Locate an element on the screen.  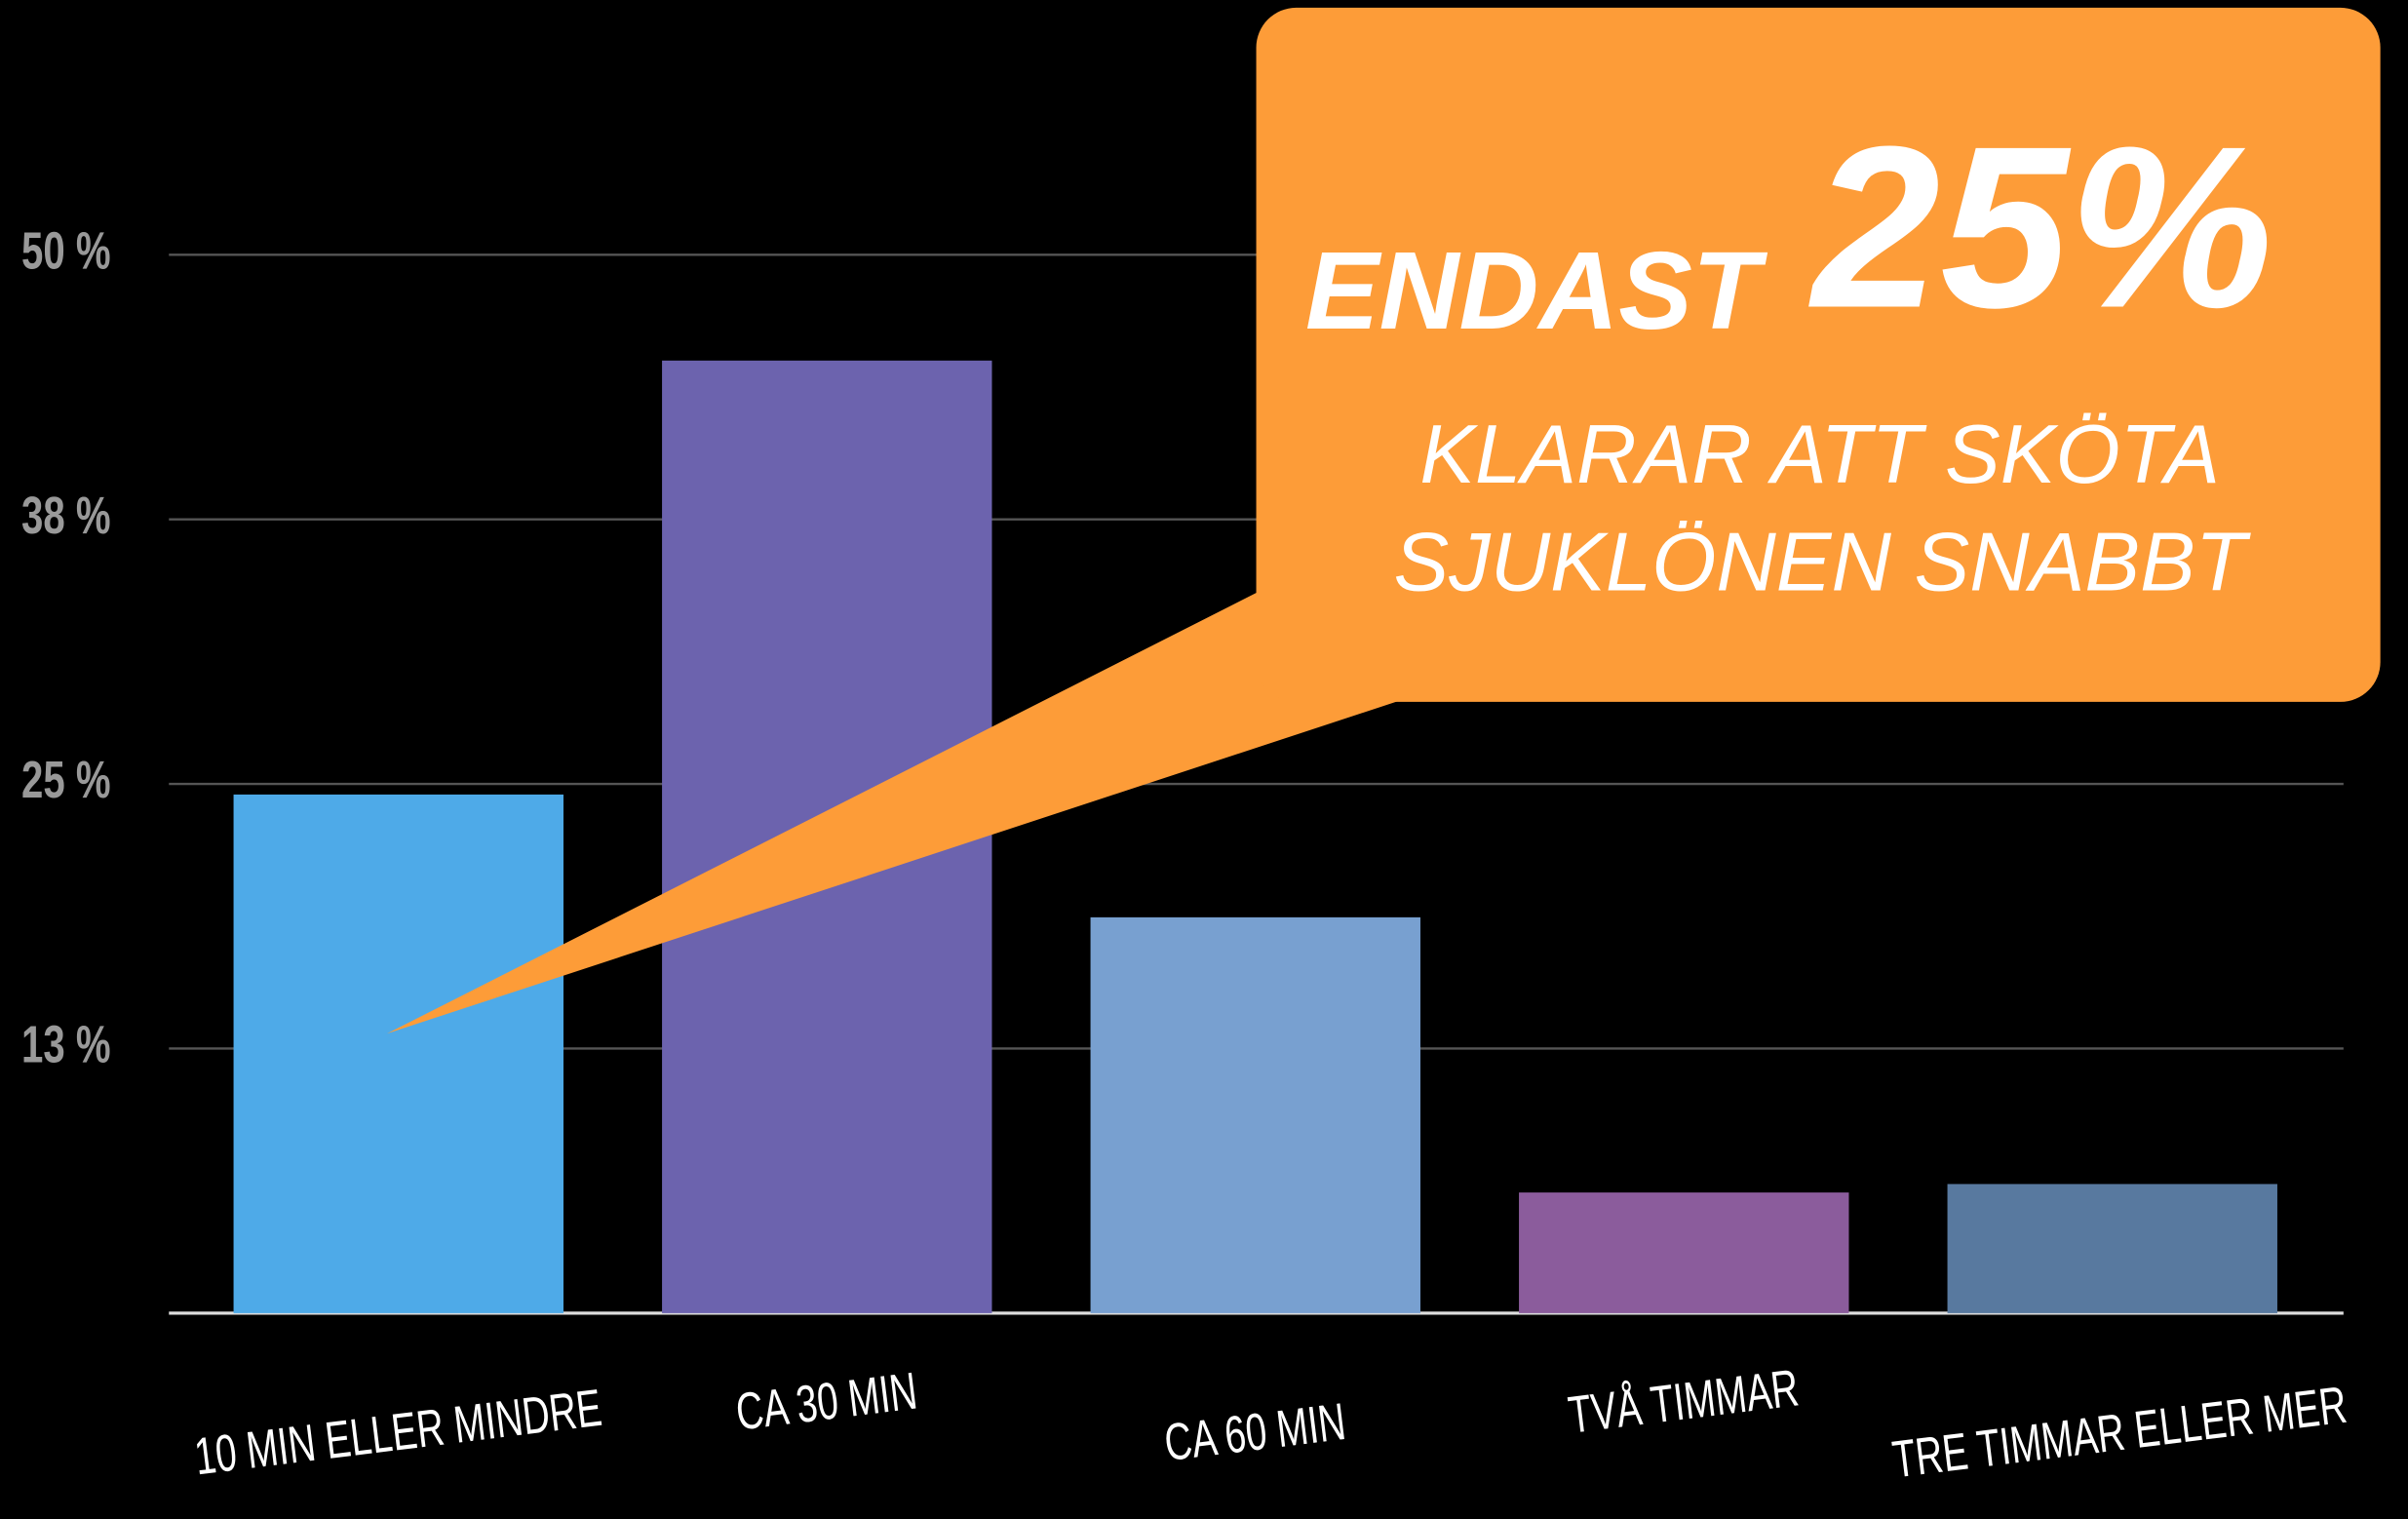
callout-tail is located at coordinates (896, 812).